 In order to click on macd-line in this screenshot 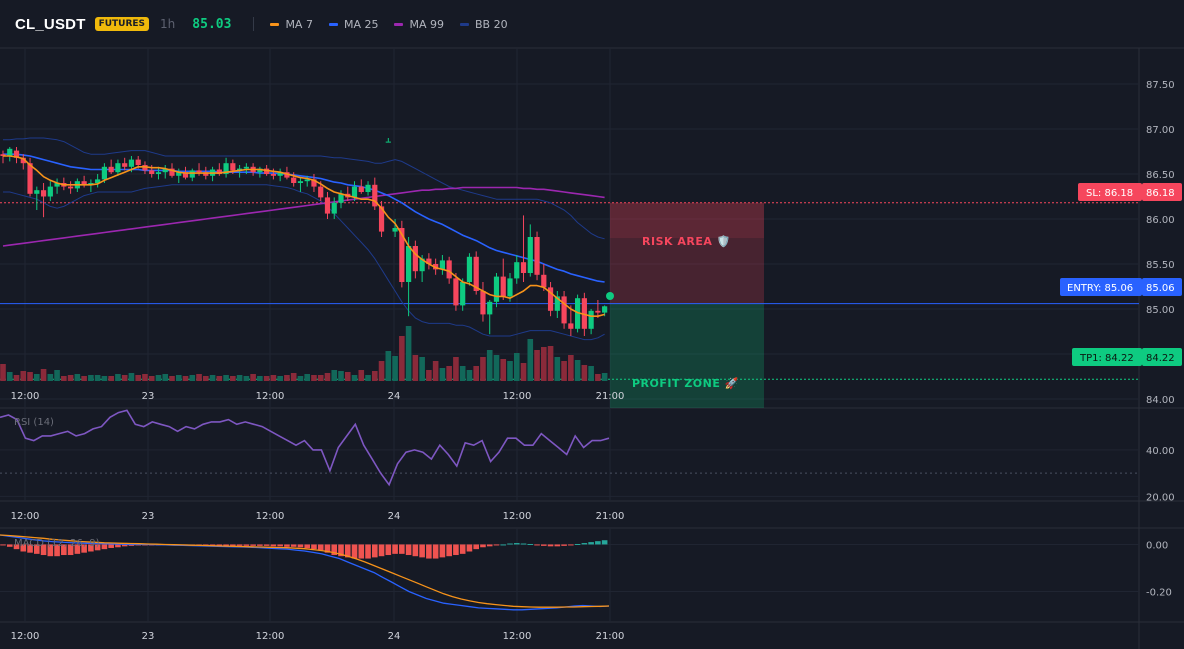, I will do `click(305, 572)`.